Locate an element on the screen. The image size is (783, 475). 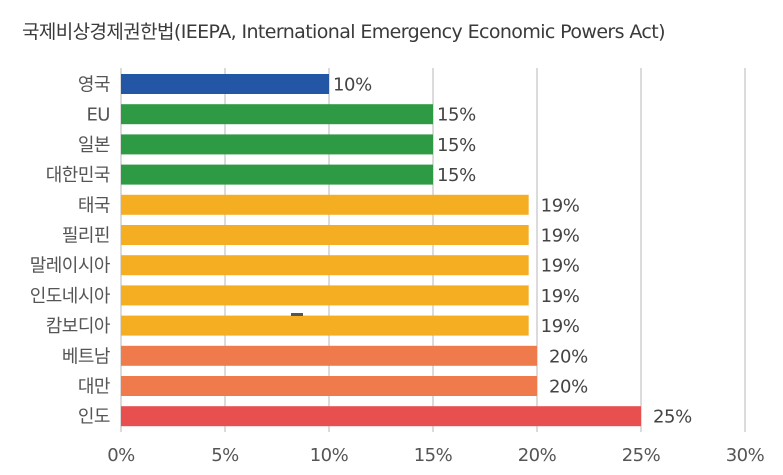
category-label-12: 인도 is located at coordinates (94, 417).